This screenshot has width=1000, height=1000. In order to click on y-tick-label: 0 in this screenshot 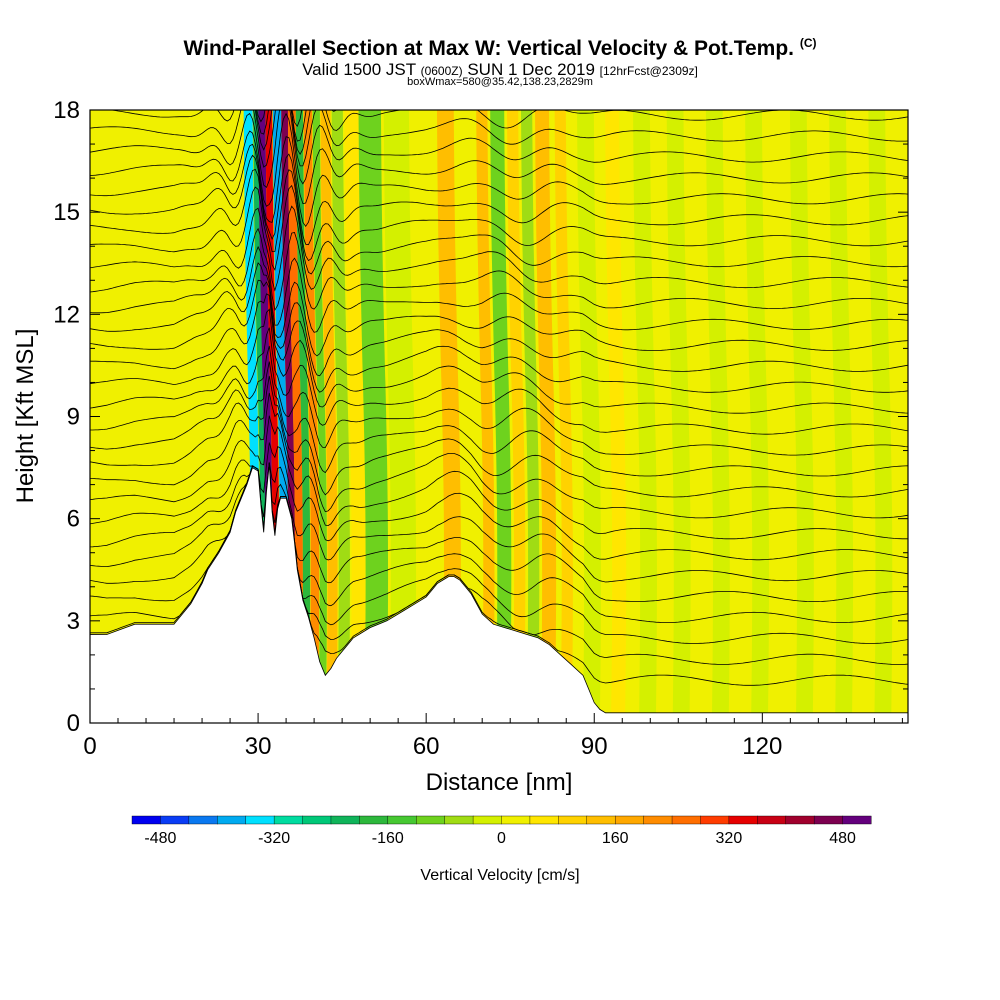, I will do `click(73, 723)`.